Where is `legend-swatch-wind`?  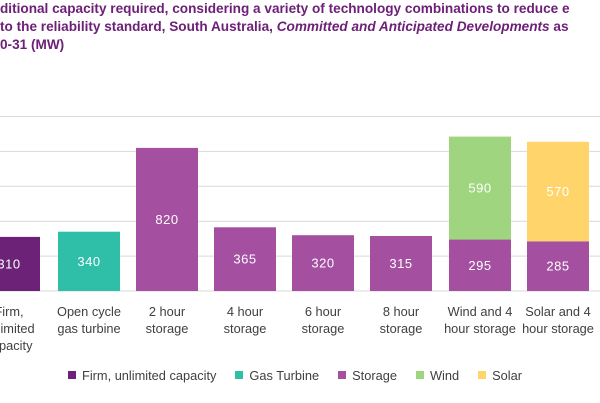 legend-swatch-wind is located at coordinates (419, 375).